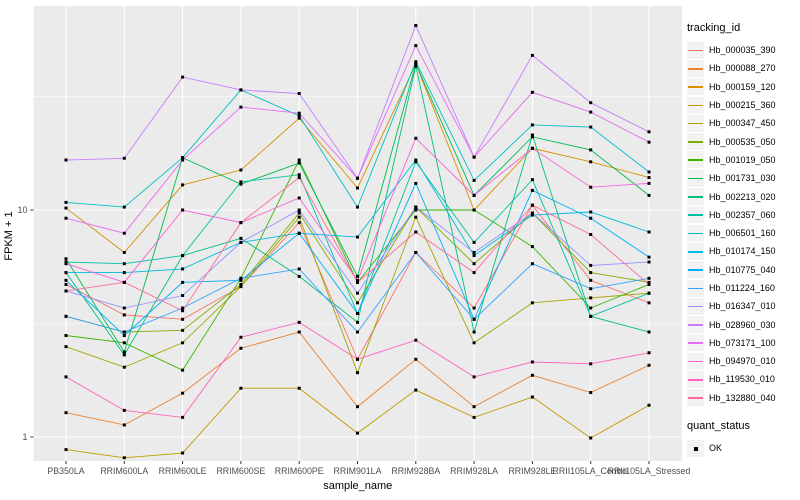  I want to click on legend-label: OK, so click(716, 448).